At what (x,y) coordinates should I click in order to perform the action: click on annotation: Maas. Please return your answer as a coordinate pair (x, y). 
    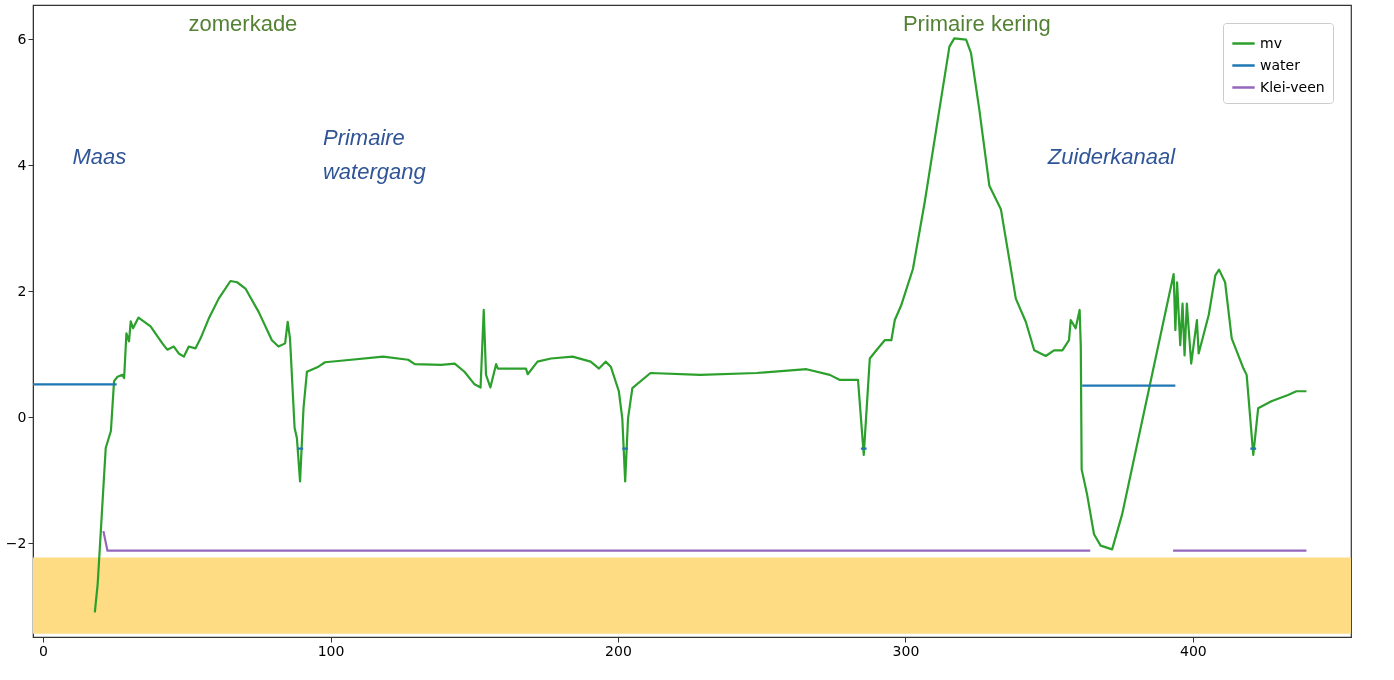
    Looking at the image, I should click on (99, 156).